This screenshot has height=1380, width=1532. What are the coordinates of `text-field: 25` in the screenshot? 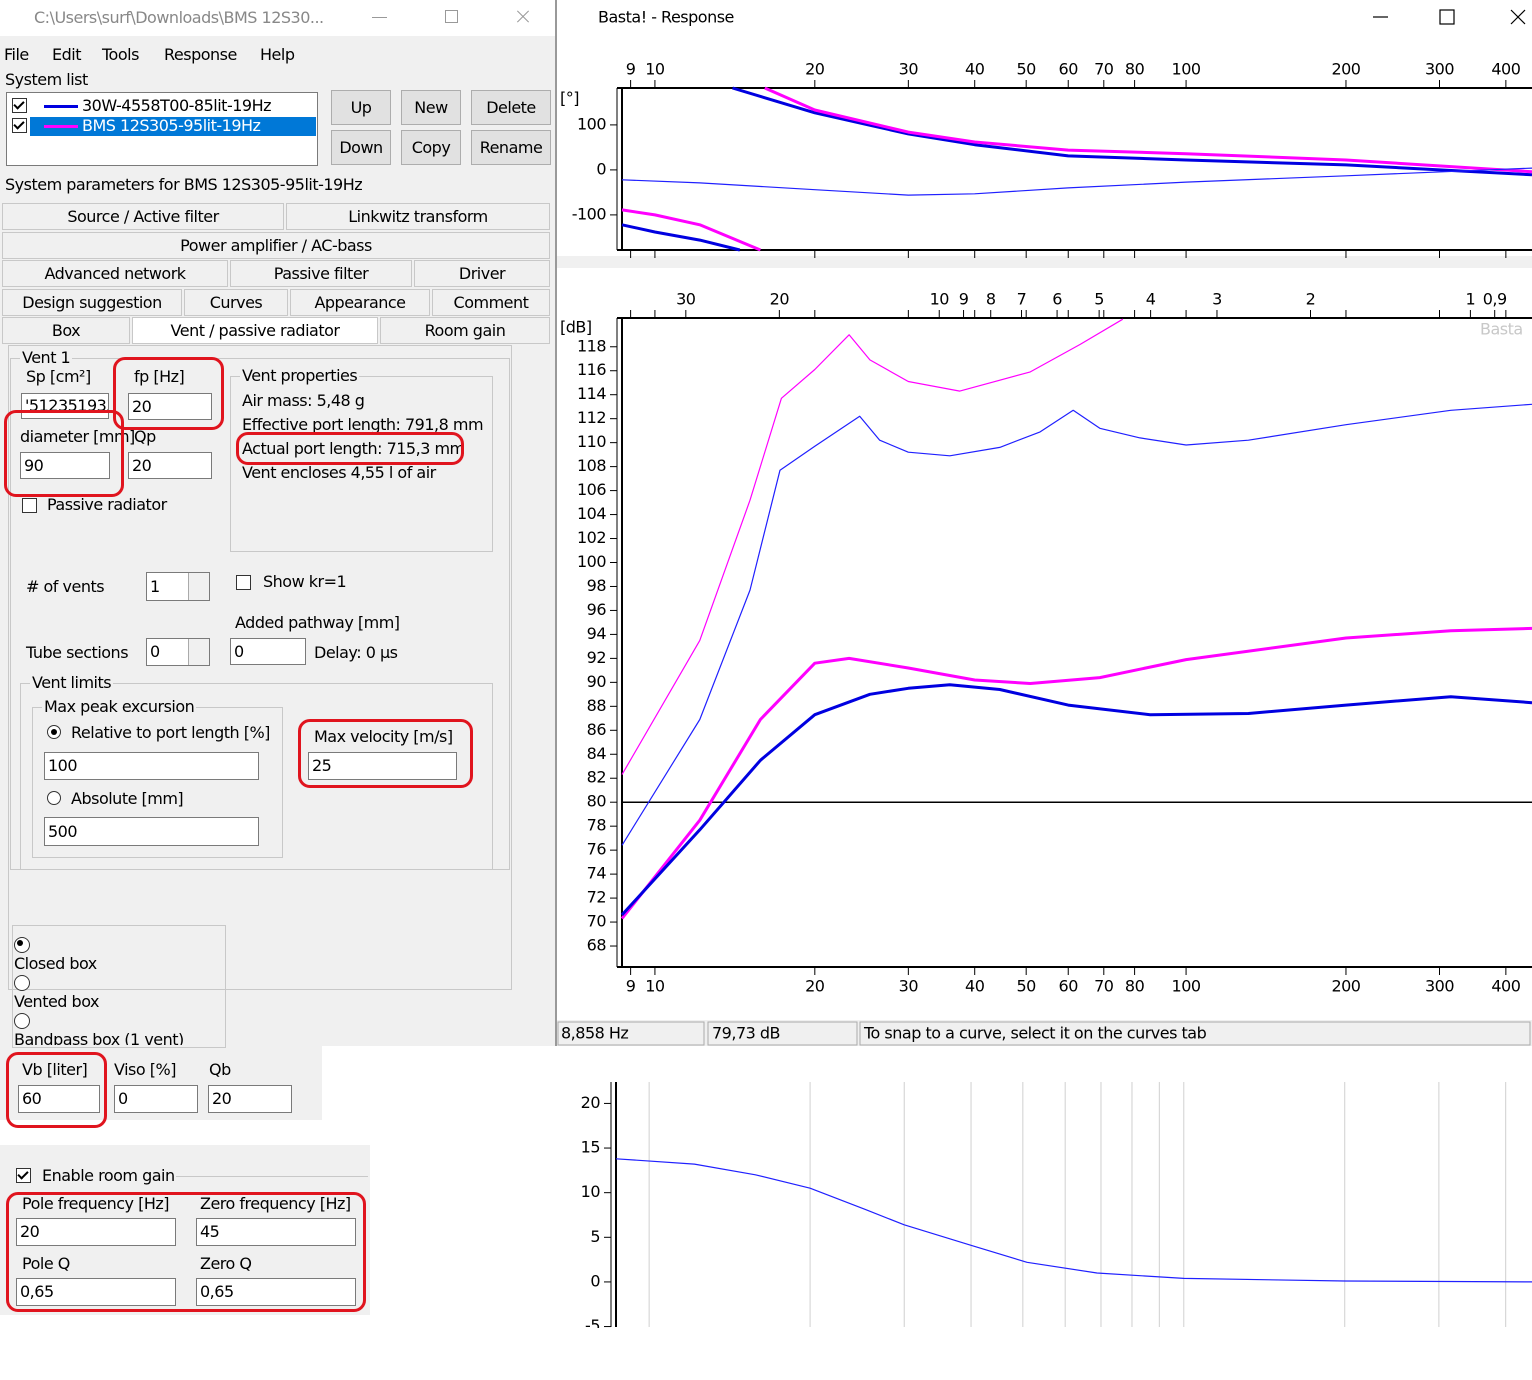 It's located at (382, 766).